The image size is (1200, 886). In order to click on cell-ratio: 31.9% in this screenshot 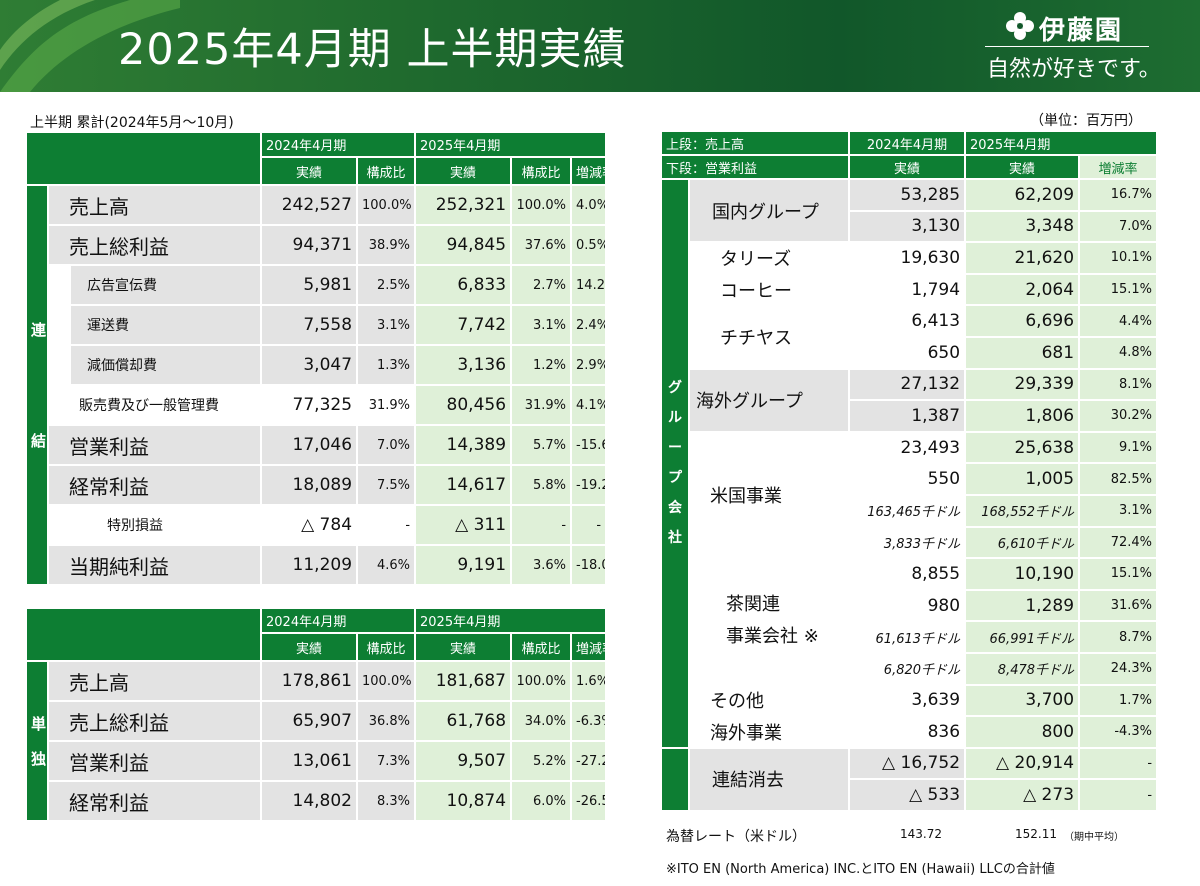, I will do `click(387, 406)`.